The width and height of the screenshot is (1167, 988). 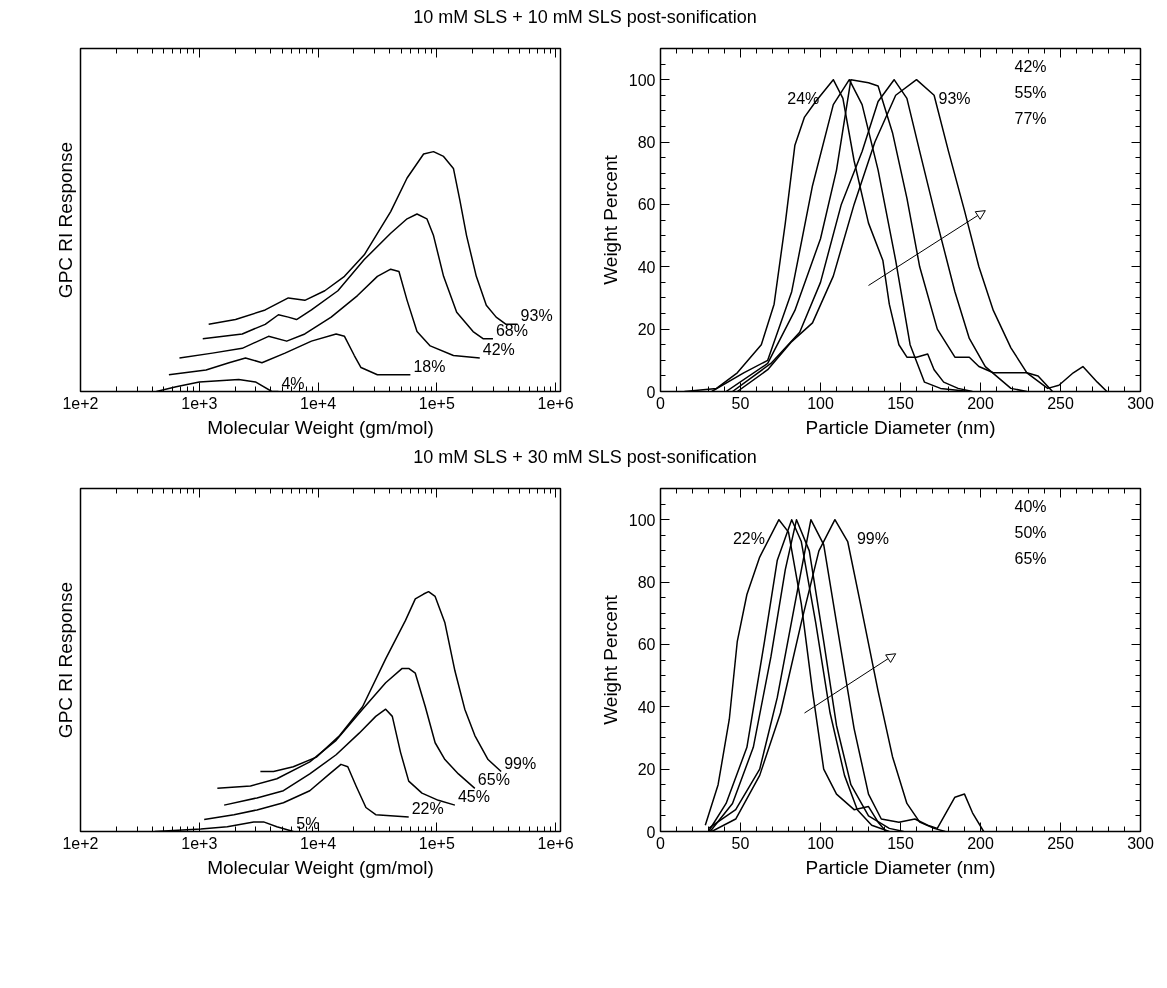 I want to click on annotation: 40%, so click(x=1030, y=506).